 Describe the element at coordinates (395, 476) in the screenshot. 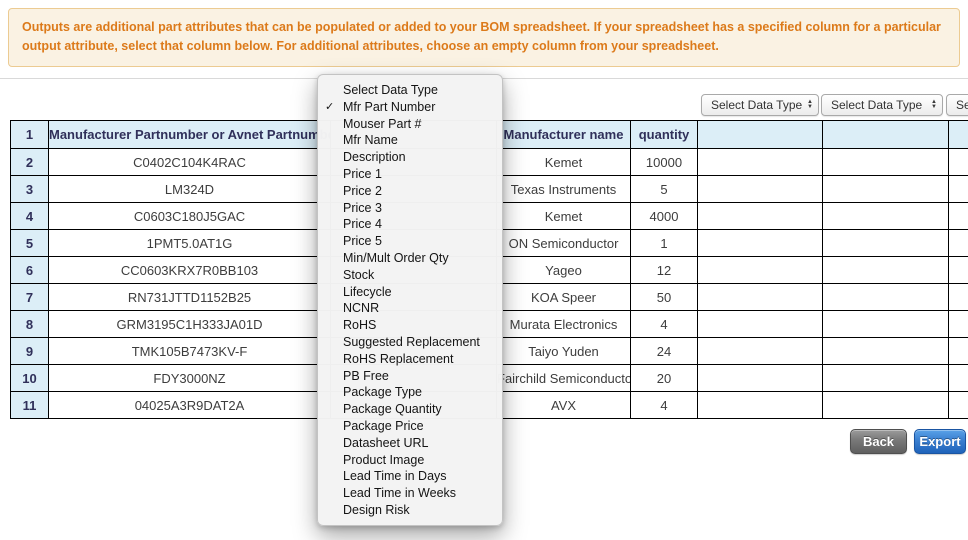

I see `menu-item-lead-time-in-days: Lead Time in Days` at that location.